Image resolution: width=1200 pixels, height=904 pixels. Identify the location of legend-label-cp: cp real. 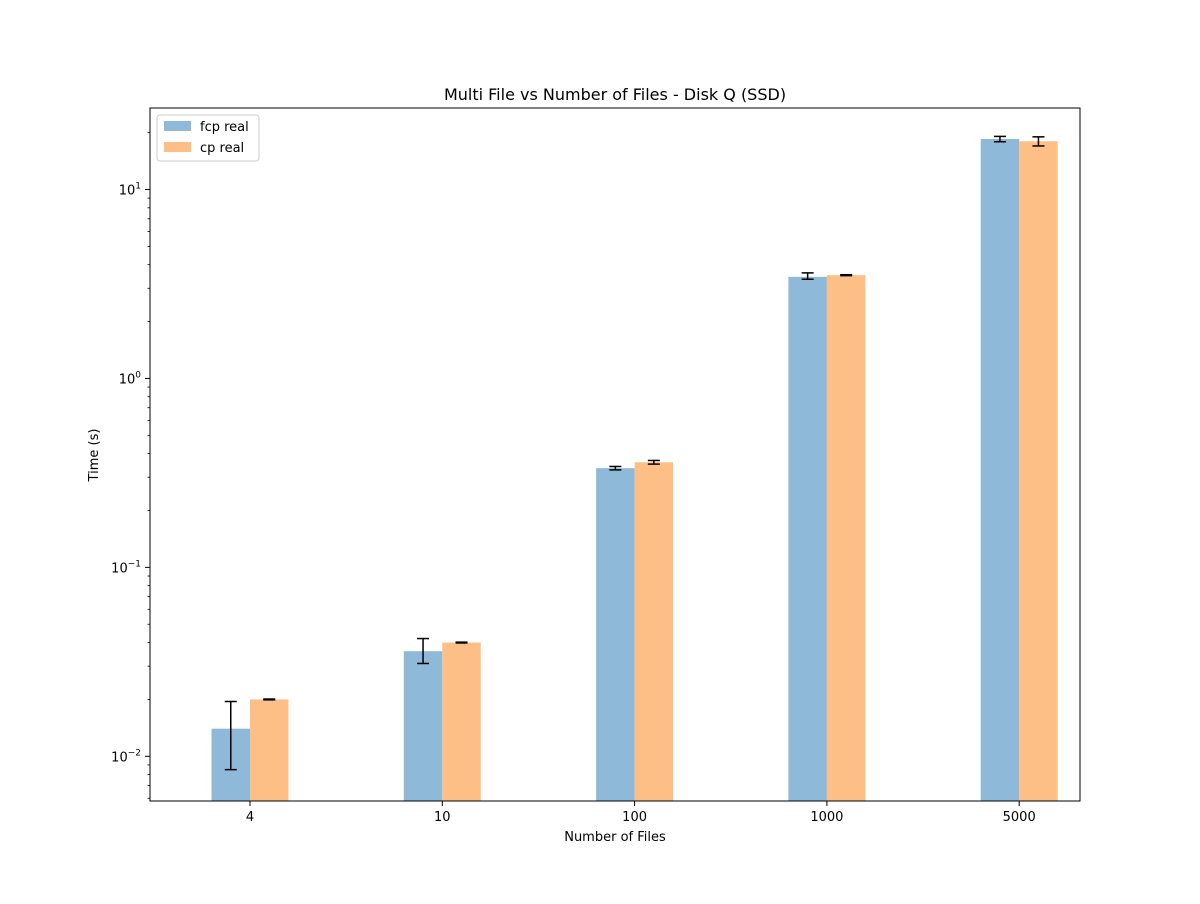
(222, 148).